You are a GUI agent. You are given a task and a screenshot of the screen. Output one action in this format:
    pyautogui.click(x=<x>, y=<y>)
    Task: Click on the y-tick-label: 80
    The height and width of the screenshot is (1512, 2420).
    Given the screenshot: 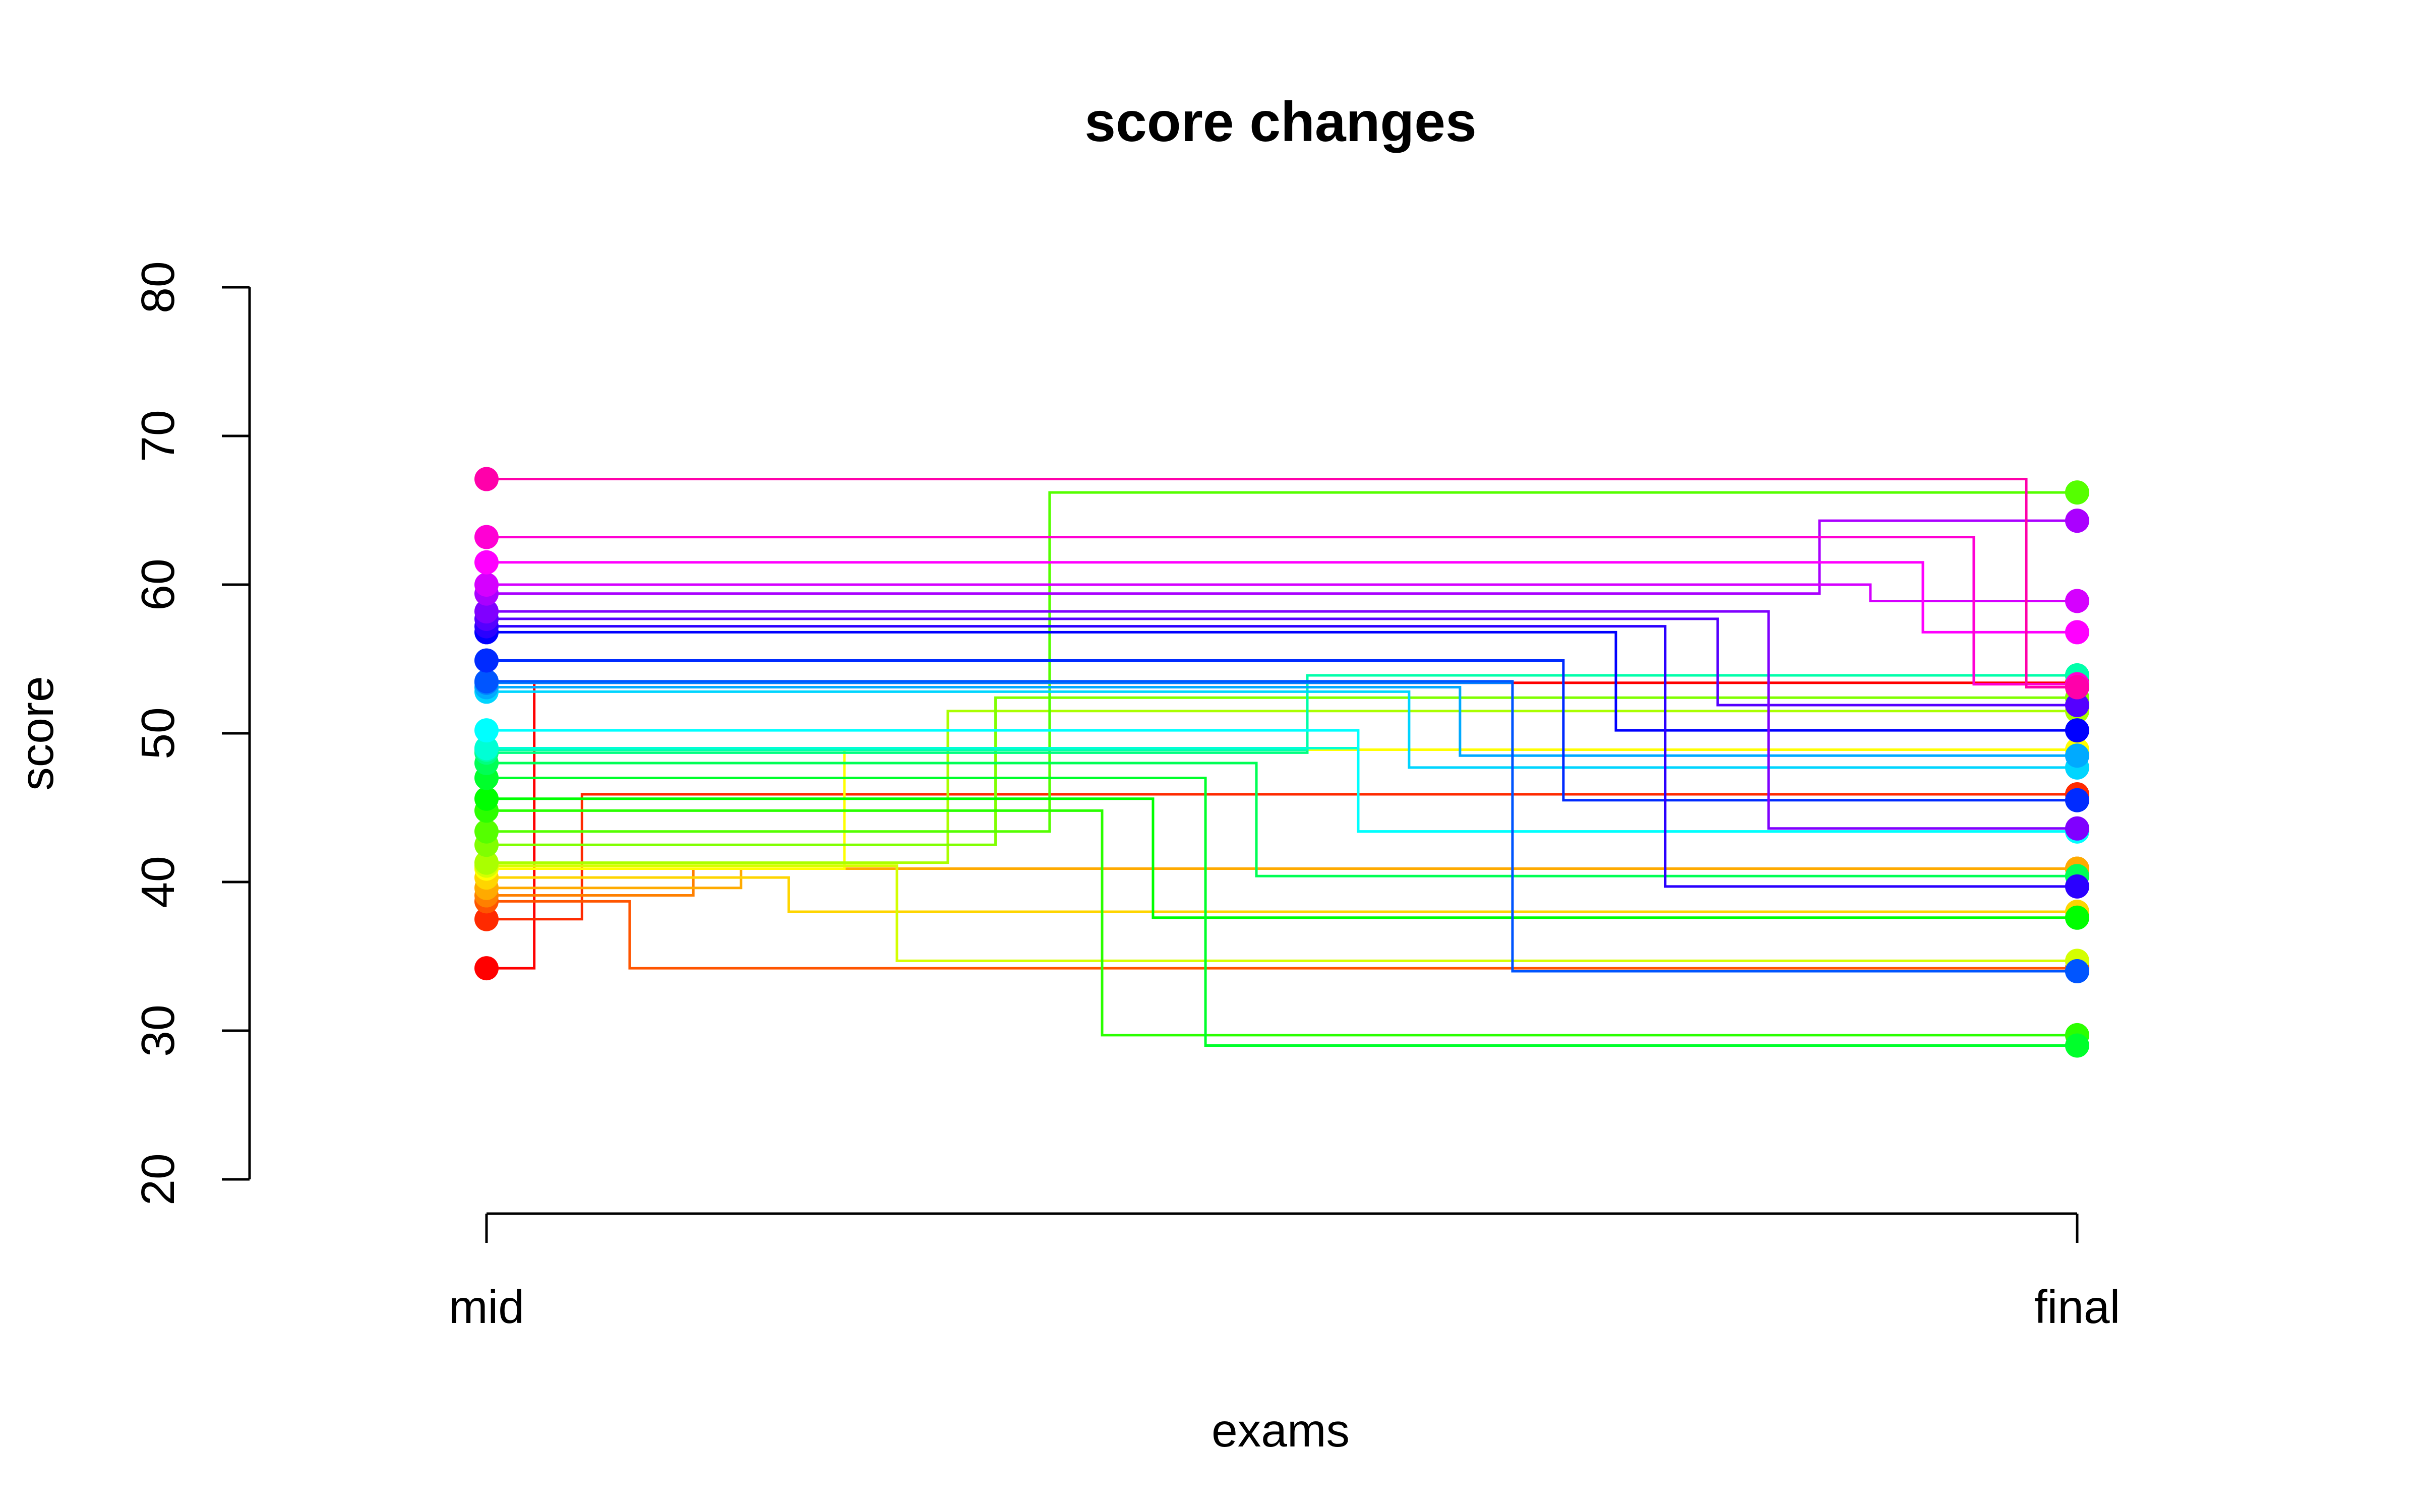 What is the action you would take?
    pyautogui.click(x=158, y=287)
    